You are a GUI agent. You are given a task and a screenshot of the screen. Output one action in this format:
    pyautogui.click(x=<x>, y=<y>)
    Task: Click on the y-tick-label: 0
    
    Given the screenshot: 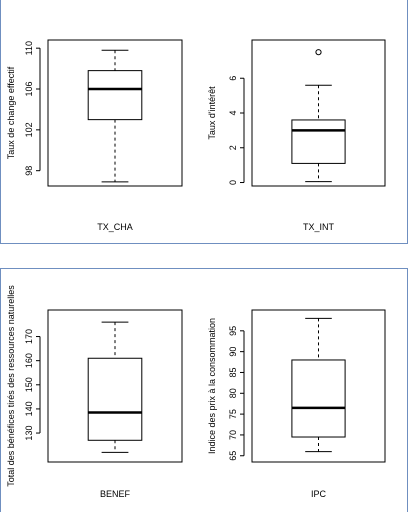 What is the action you would take?
    pyautogui.click(x=233, y=182)
    